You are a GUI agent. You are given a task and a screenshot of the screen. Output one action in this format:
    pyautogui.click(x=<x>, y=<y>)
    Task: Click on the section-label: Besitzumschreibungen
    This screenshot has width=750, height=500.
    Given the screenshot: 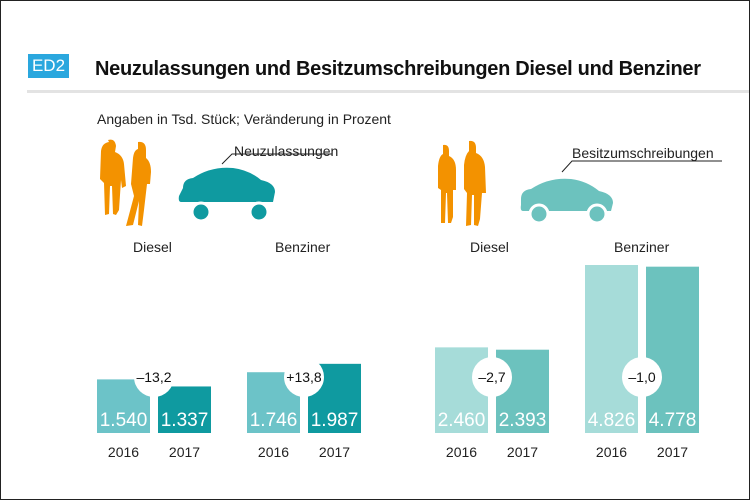 What is the action you would take?
    pyautogui.click(x=643, y=153)
    